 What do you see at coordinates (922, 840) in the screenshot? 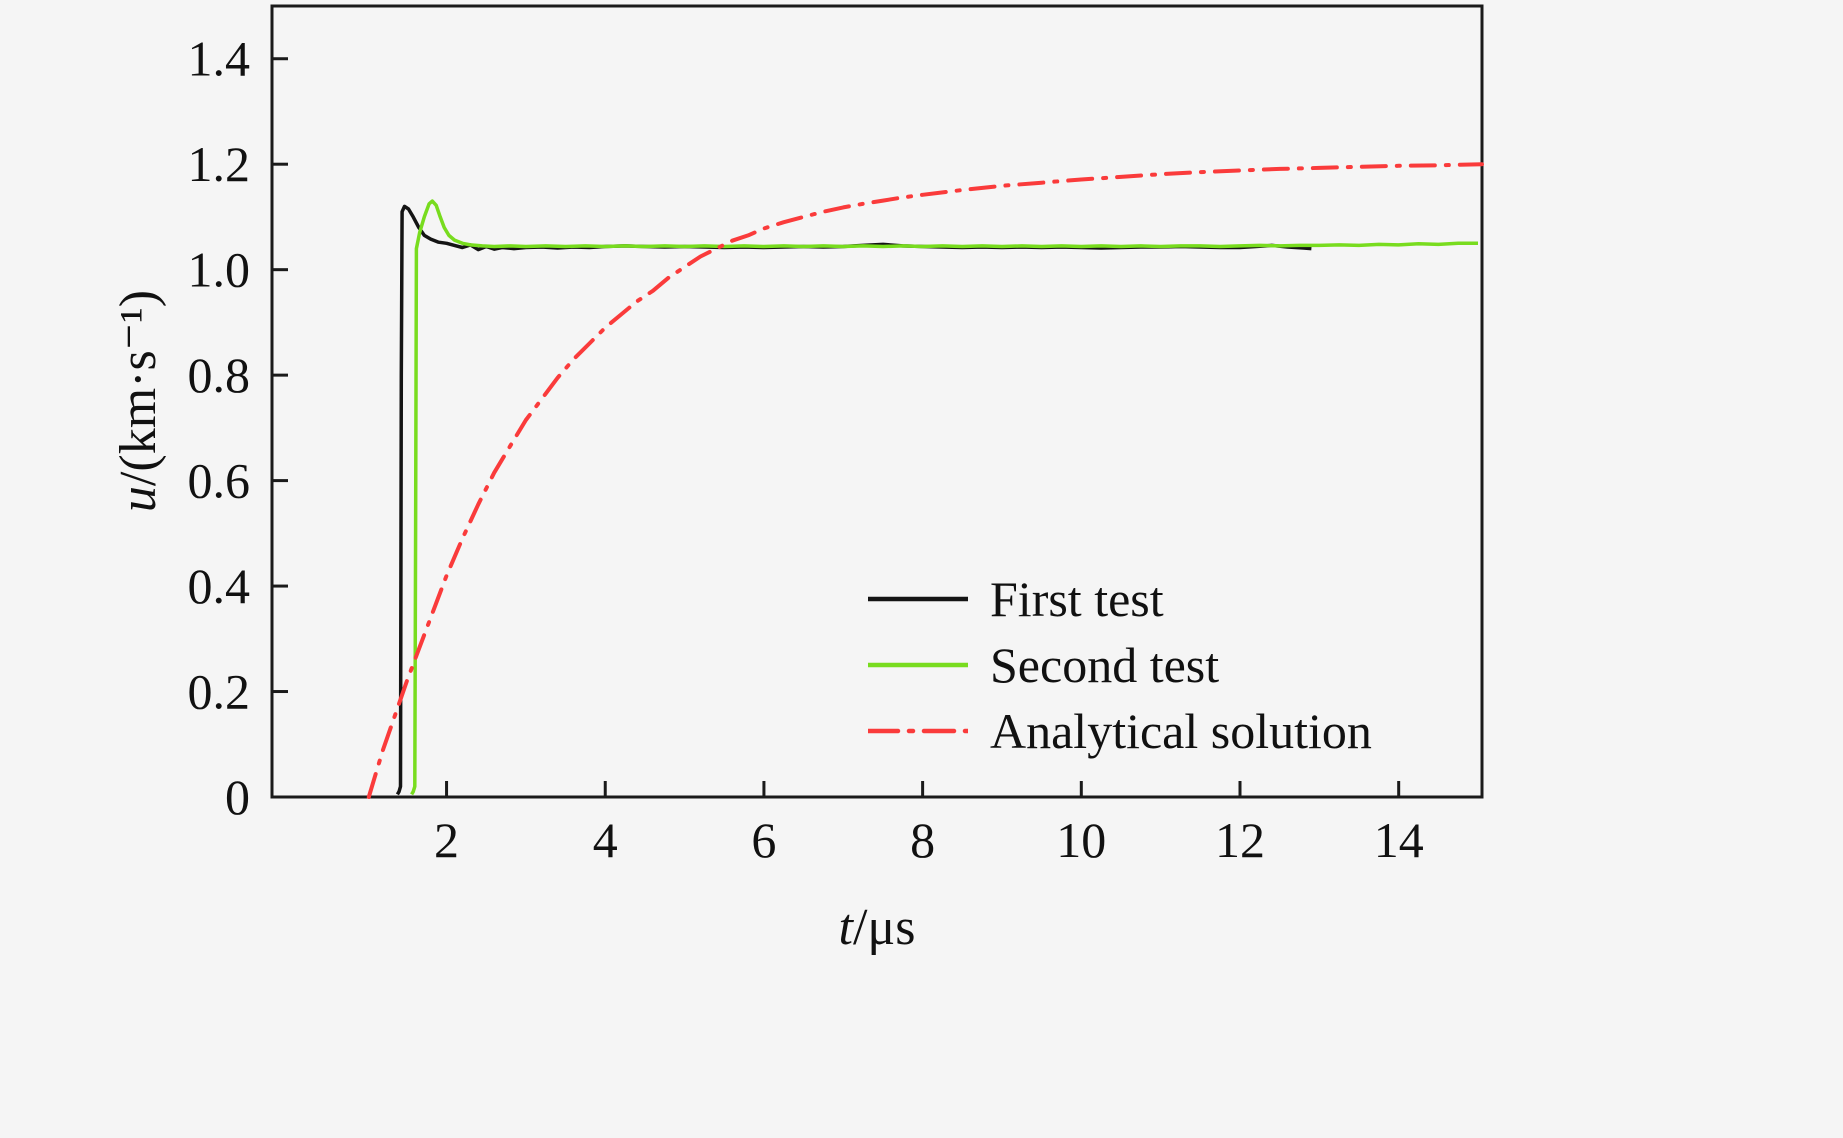
I see `x-tick-label: 8` at bounding box center [922, 840].